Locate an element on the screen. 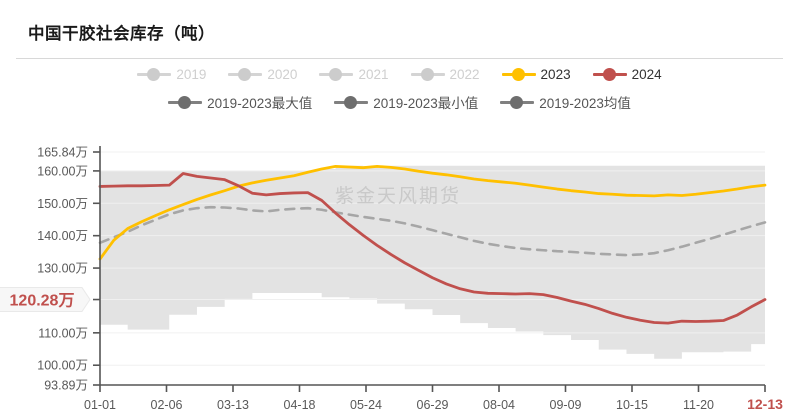  legend-label: 2020 is located at coordinates (282, 74).